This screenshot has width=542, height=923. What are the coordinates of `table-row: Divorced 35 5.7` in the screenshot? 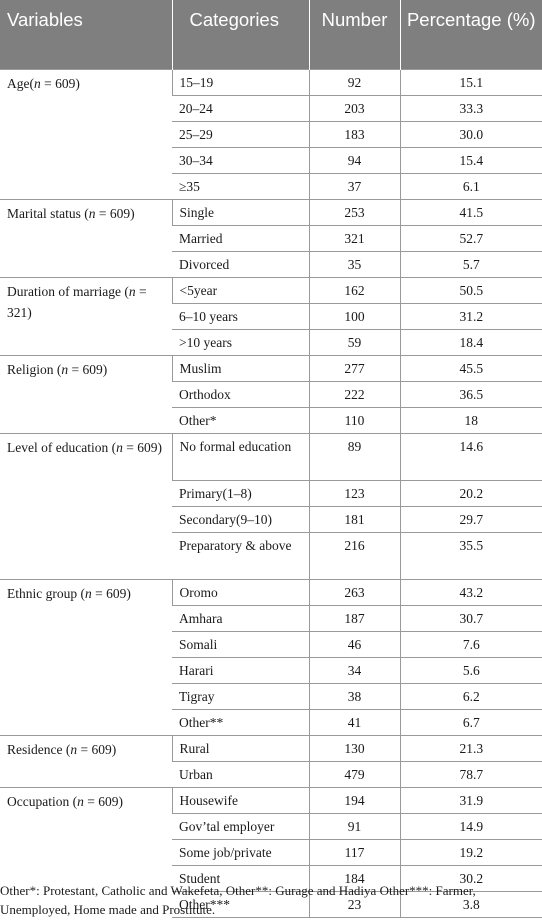 It's located at (271, 264).